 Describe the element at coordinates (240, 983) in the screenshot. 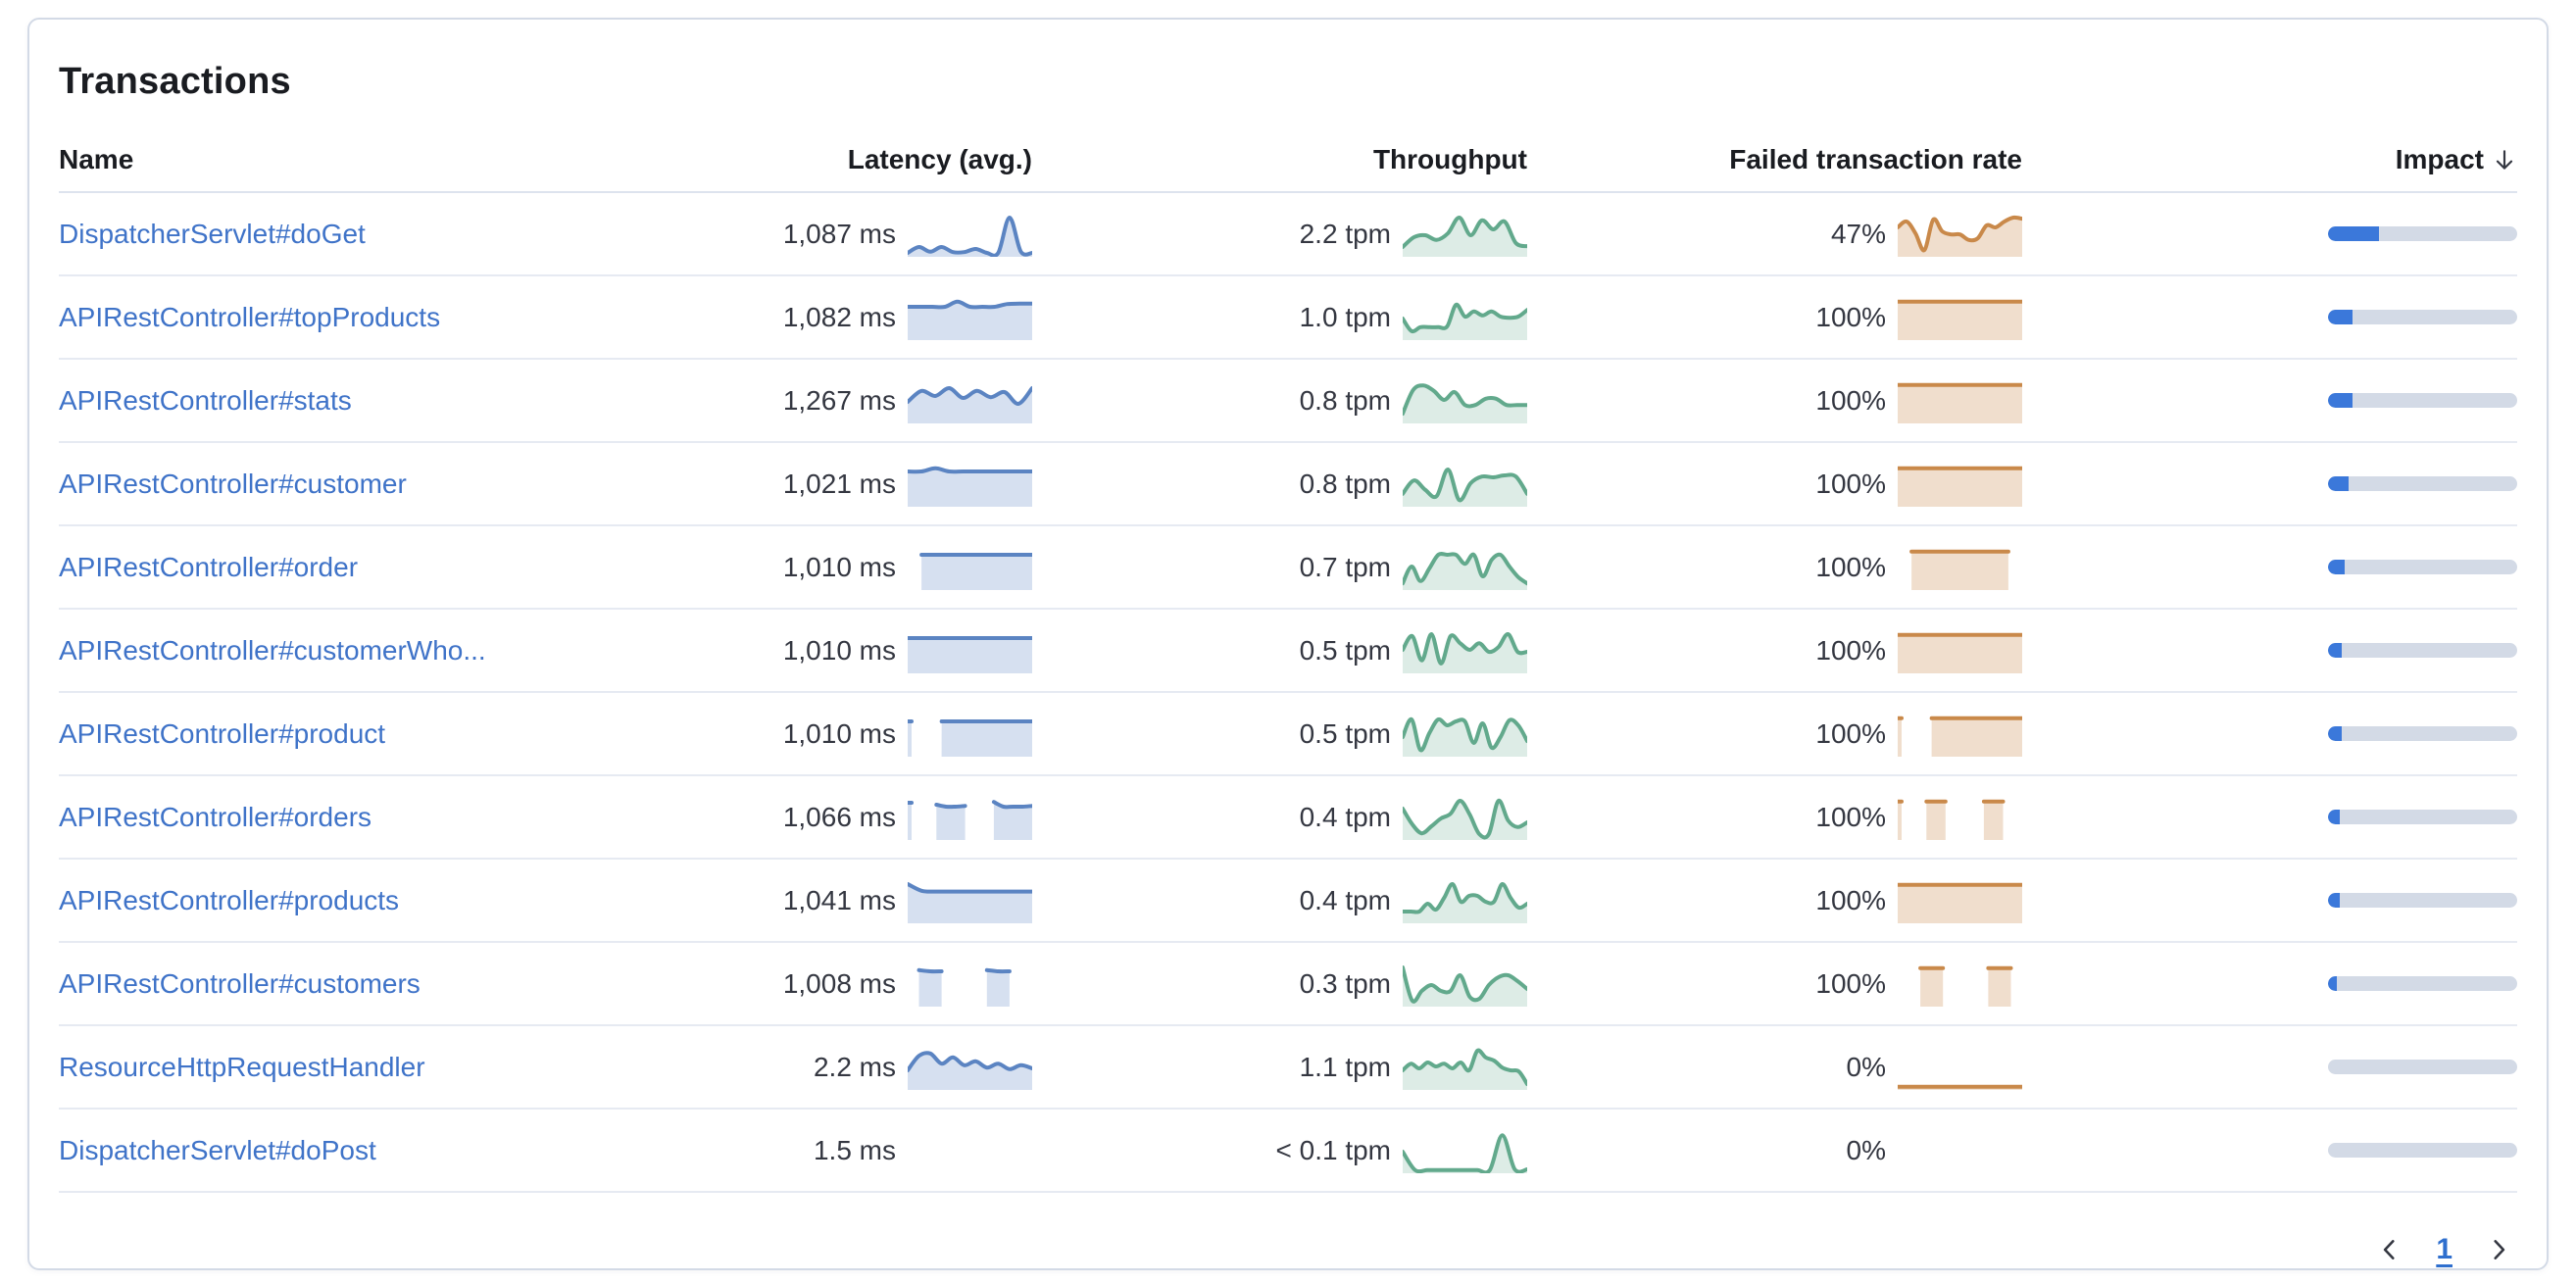

I see `transaction-name-link: APIRestController#customers` at that location.